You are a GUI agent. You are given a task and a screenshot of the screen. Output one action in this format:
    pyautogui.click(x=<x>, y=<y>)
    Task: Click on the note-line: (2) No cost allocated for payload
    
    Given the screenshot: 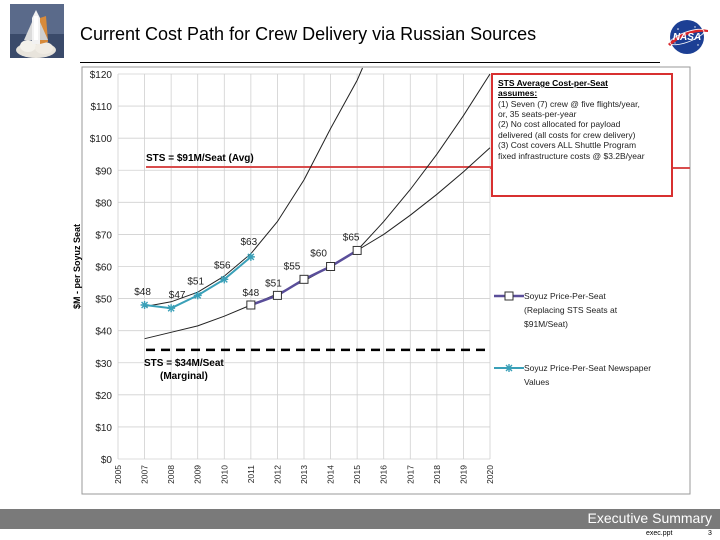 What is the action you would take?
    pyautogui.click(x=559, y=124)
    